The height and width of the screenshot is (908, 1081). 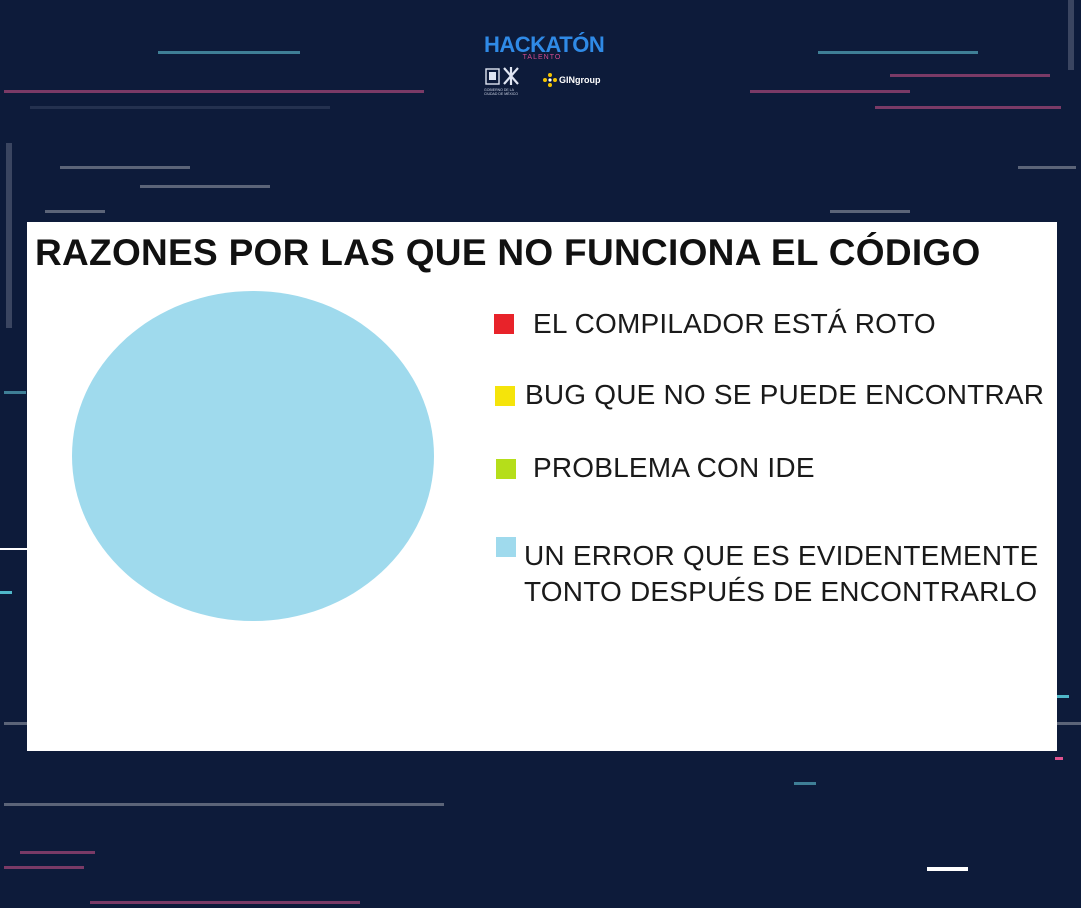 I want to click on legend-label: BUG QUE NO SE PUEDE ENCONTRAR, so click(x=785, y=394).